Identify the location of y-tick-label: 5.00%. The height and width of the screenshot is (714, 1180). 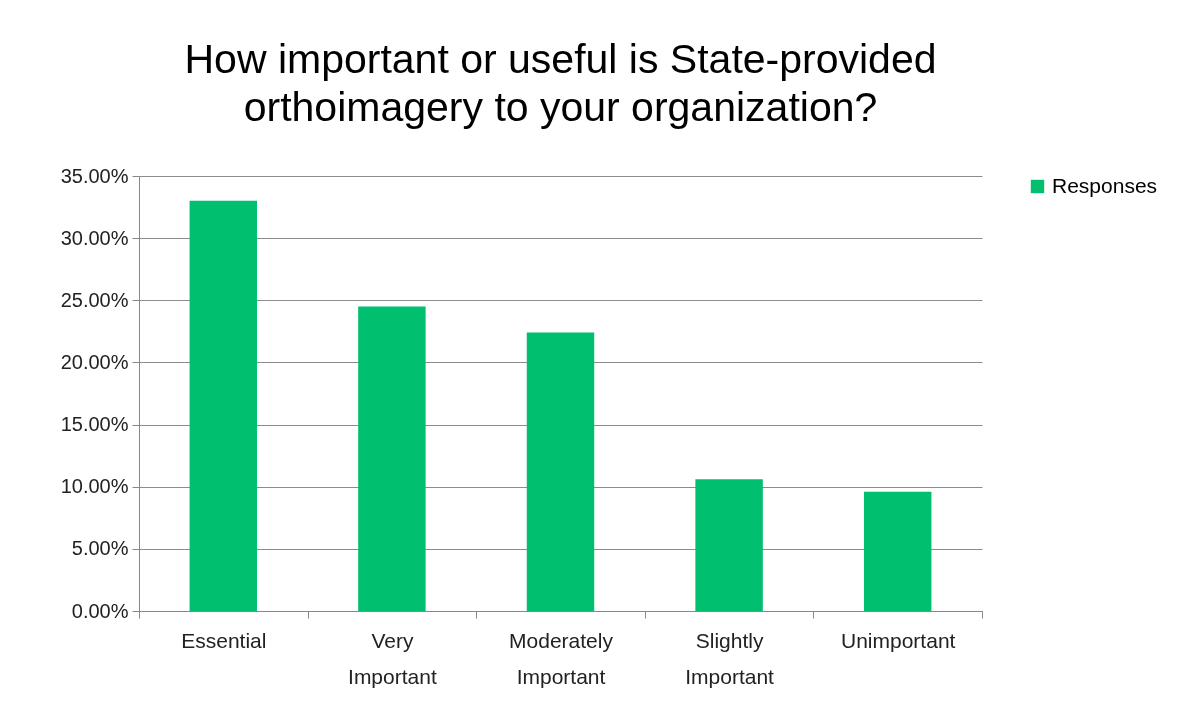
(100, 548).